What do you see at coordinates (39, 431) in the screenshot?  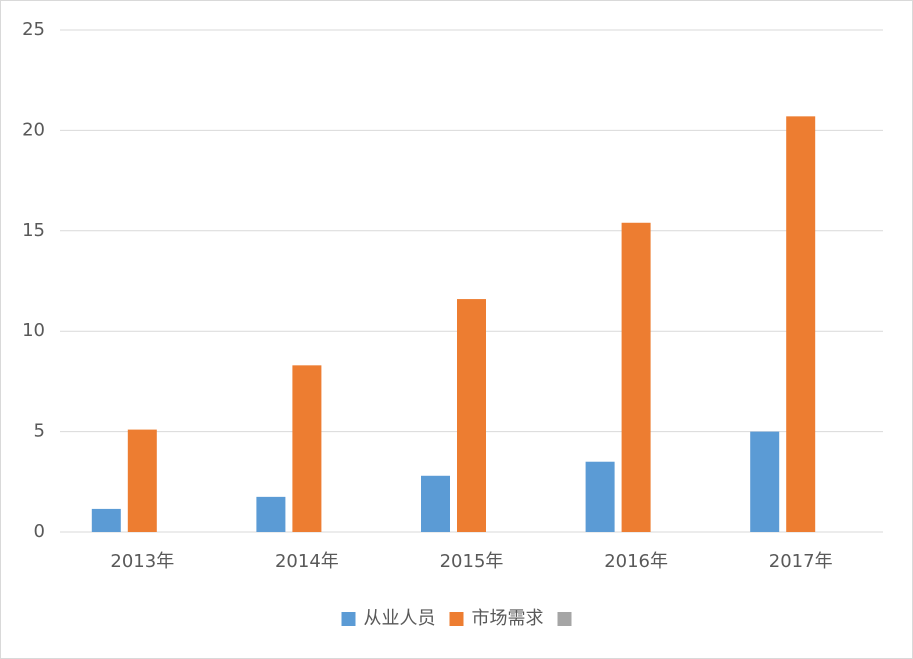 I see `y-tick-label: 5` at bounding box center [39, 431].